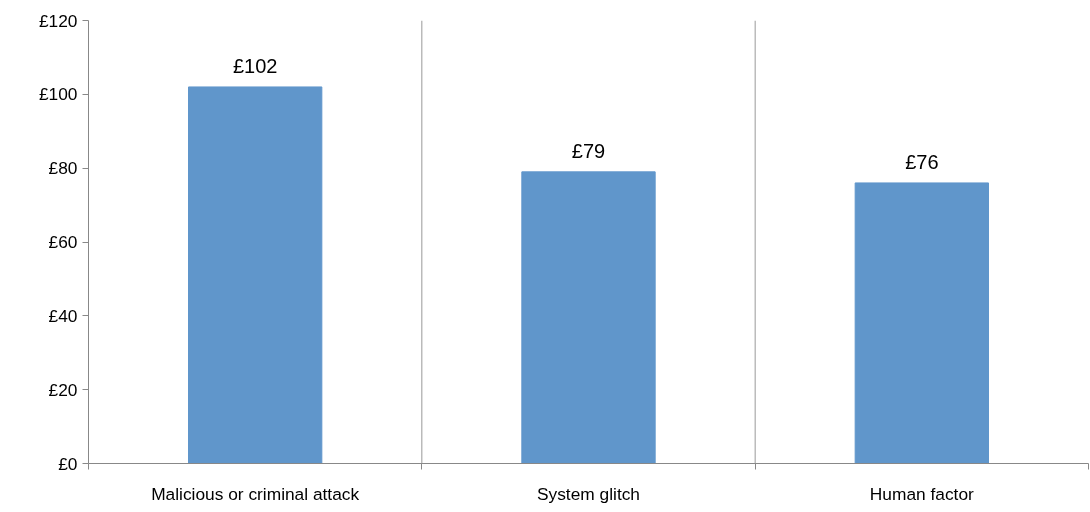 The height and width of the screenshot is (512, 1090). What do you see at coordinates (63, 242) in the screenshot?
I see `y-tick-label: £60` at bounding box center [63, 242].